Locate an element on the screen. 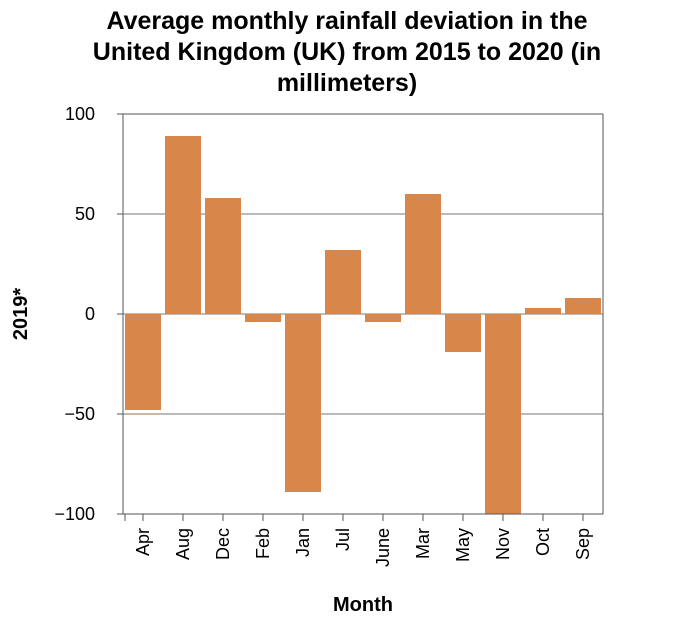 The height and width of the screenshot is (626, 694). bar-sep is located at coordinates (583, 306).